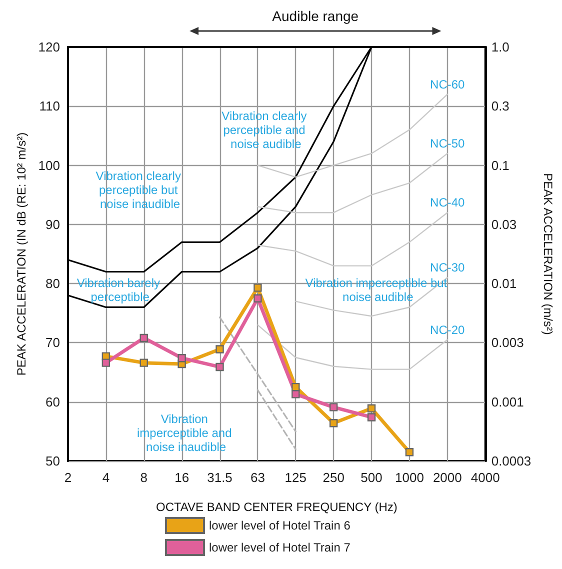 The width and height of the screenshot is (562, 569). Describe the element at coordinates (448, 203) in the screenshot. I see `series-label: NC-40` at that location.